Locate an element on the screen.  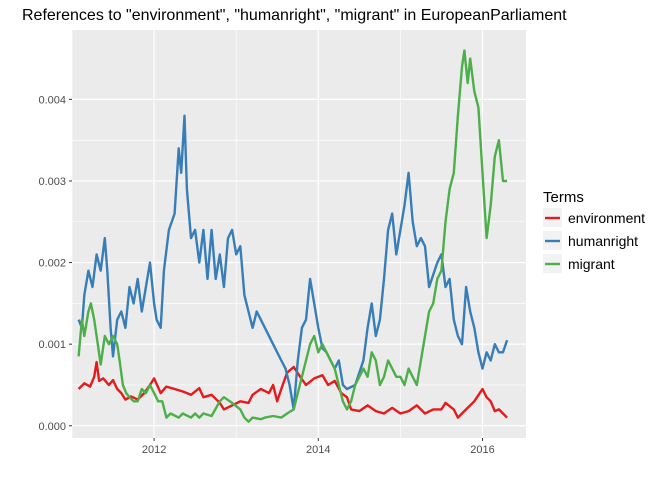
y-tick-label: 0.001 is located at coordinates (52, 345).